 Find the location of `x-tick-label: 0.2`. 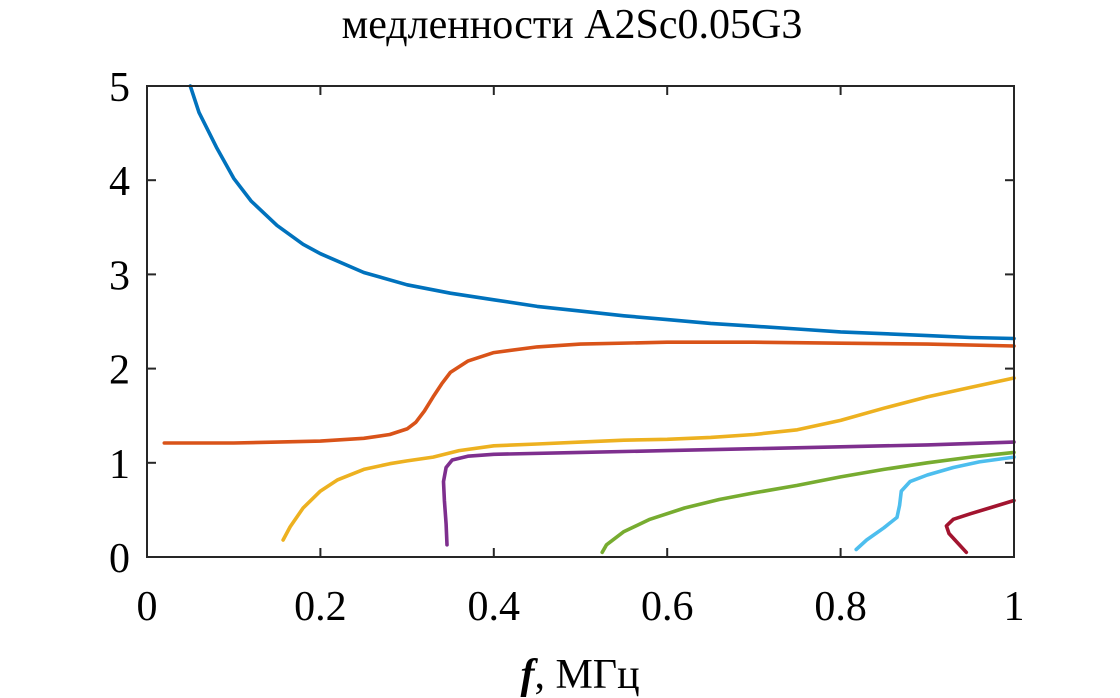

x-tick-label: 0.2 is located at coordinates (320, 607).